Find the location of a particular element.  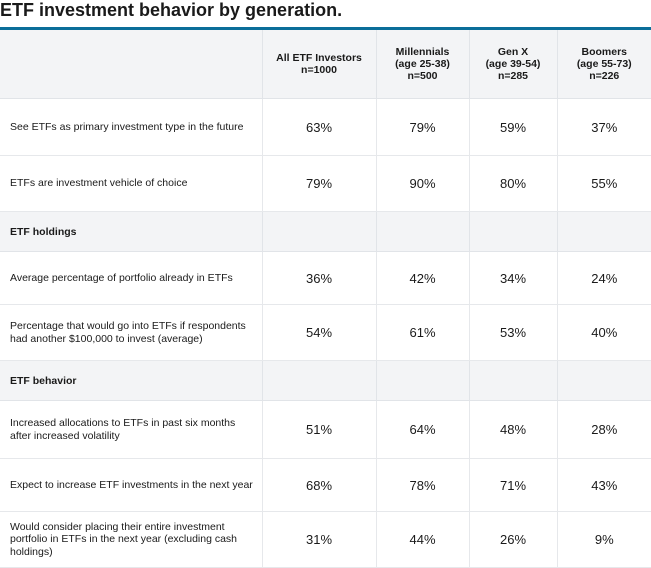

row-value: 9% is located at coordinates (603, 539).